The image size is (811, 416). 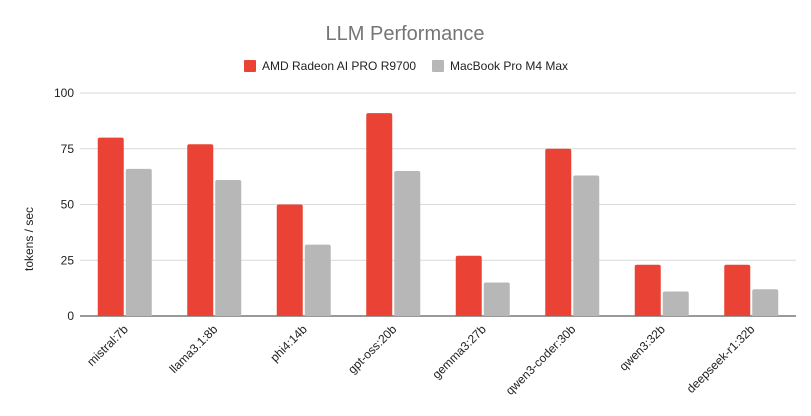 What do you see at coordinates (64, 93) in the screenshot?
I see `y-tick-label: 100` at bounding box center [64, 93].